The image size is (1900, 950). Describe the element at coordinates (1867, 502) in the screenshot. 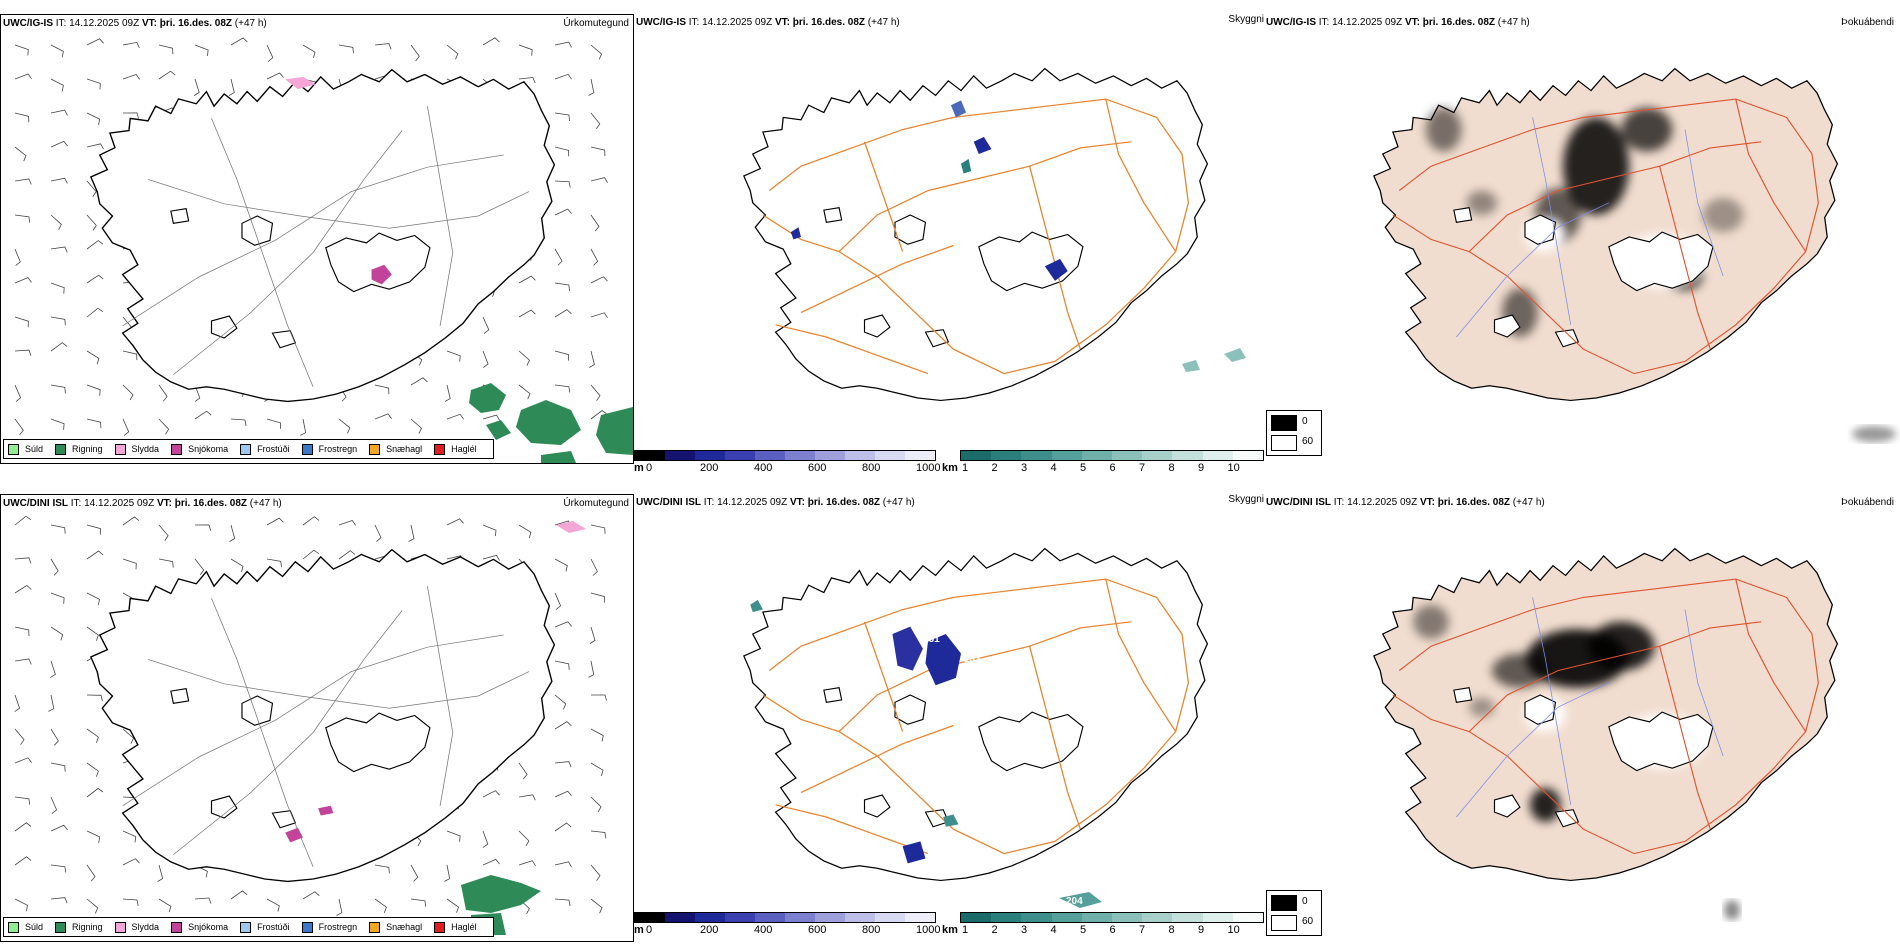

I see `panel-field-name: Þokuábendi` at that location.